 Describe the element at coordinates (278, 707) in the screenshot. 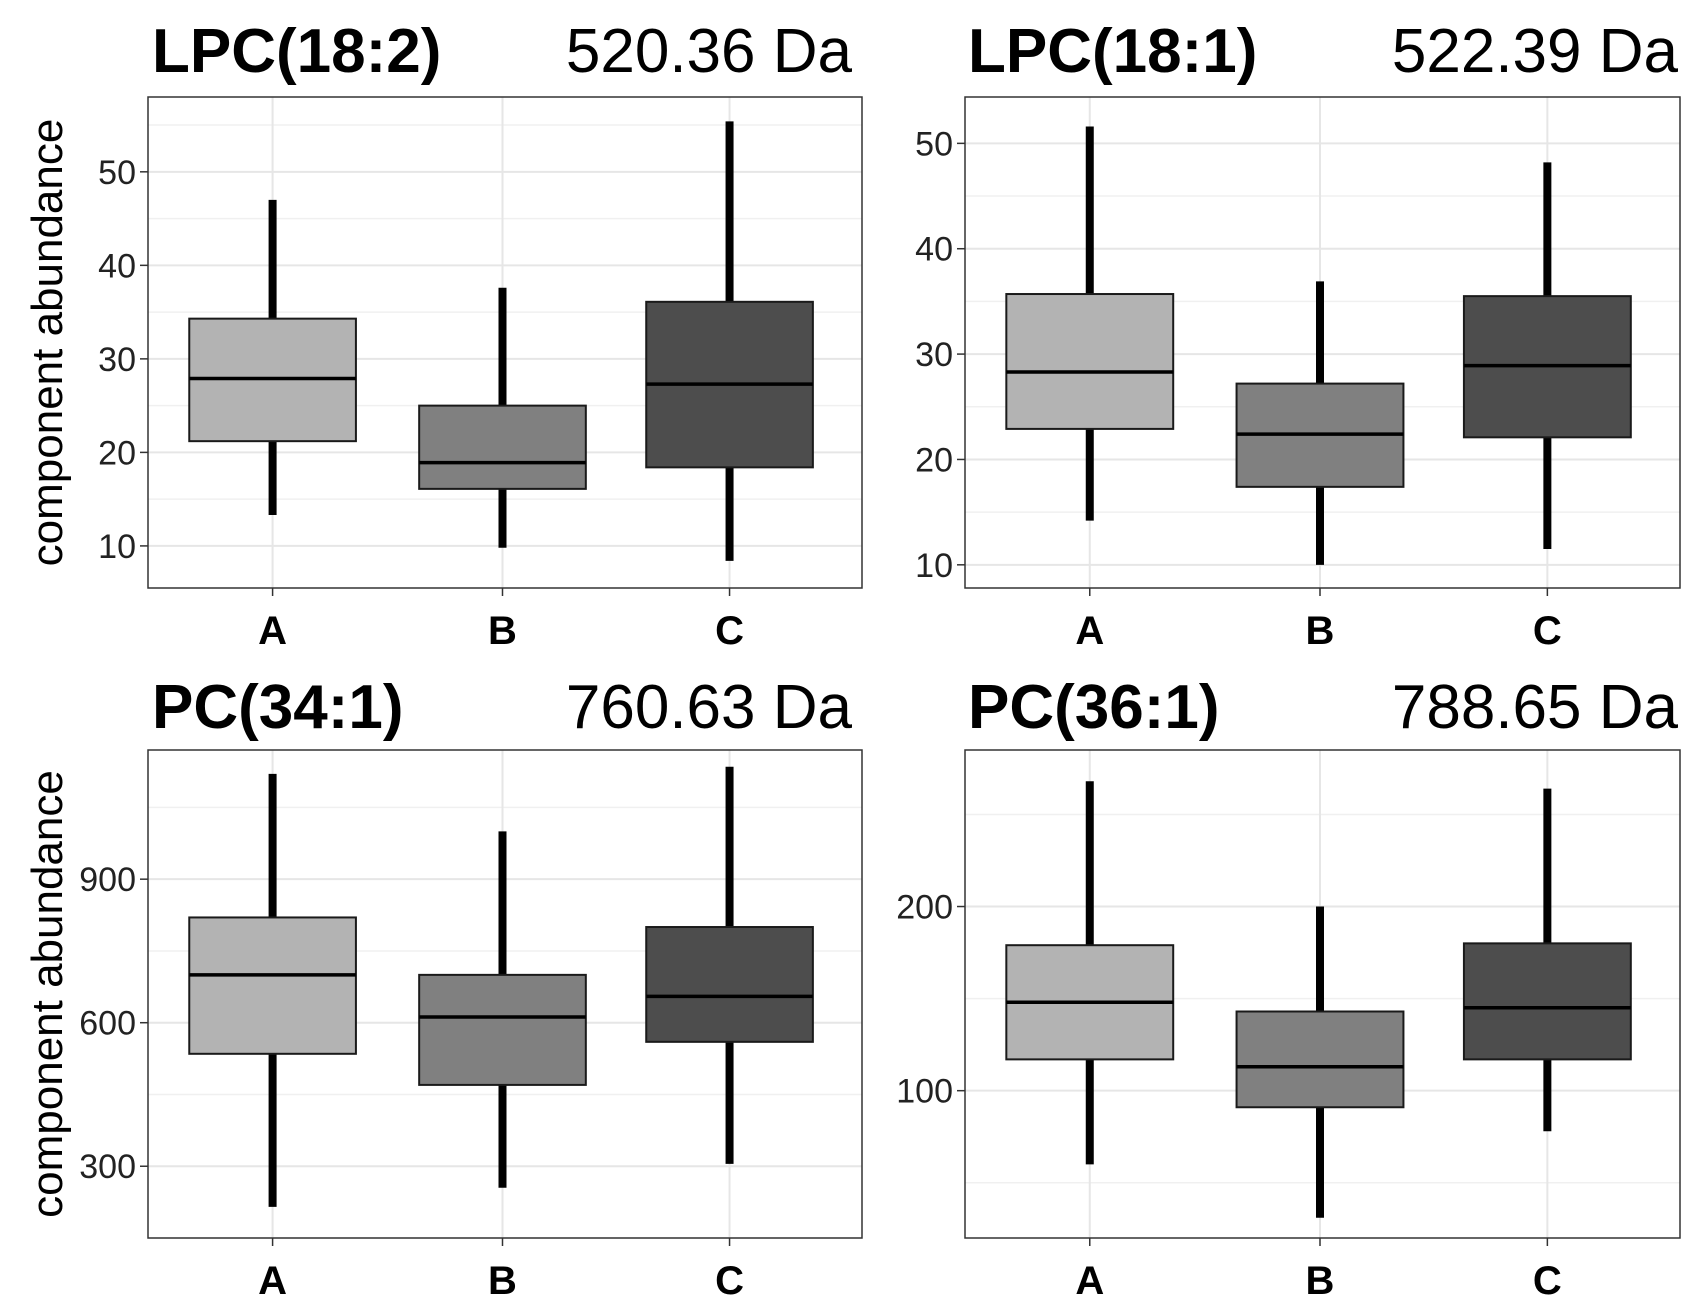

I see `panel-title: PC(34:1)` at that location.